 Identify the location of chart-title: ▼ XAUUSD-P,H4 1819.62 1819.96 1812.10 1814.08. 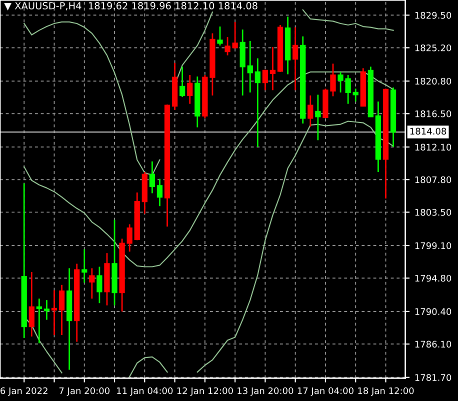
(131, 6).